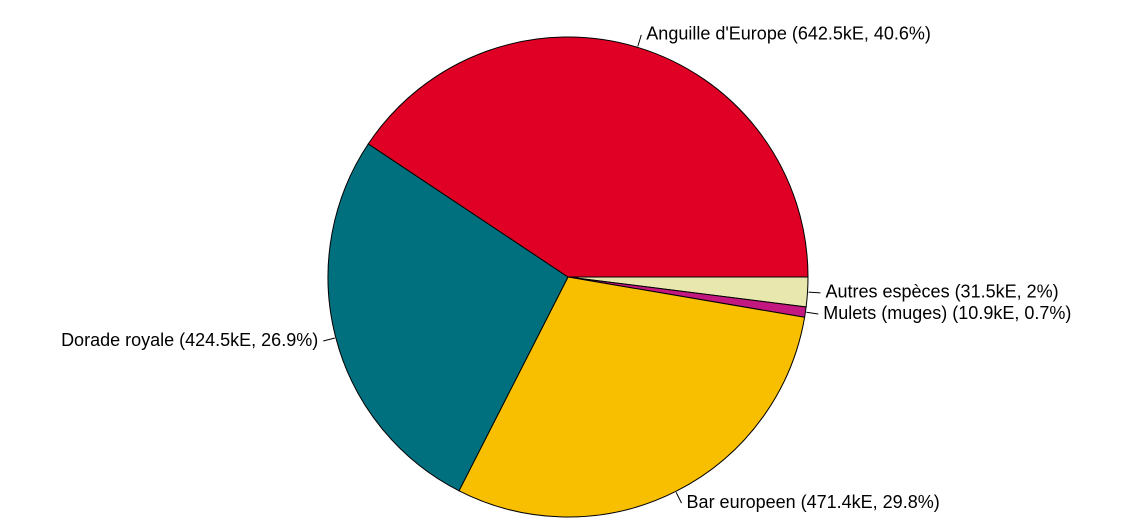 This screenshot has height=525, width=1126. Describe the element at coordinates (788, 34) in the screenshot. I see `slice-label-anguille-d-europe: Anguille d'Europe (642.5kE, 40.6%)` at that location.